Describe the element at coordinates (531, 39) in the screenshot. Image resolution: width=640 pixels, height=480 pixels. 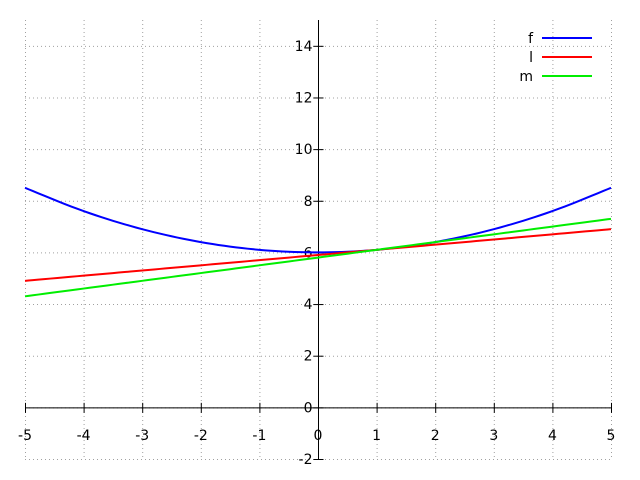
I see `legend-label-f: f` at that location.